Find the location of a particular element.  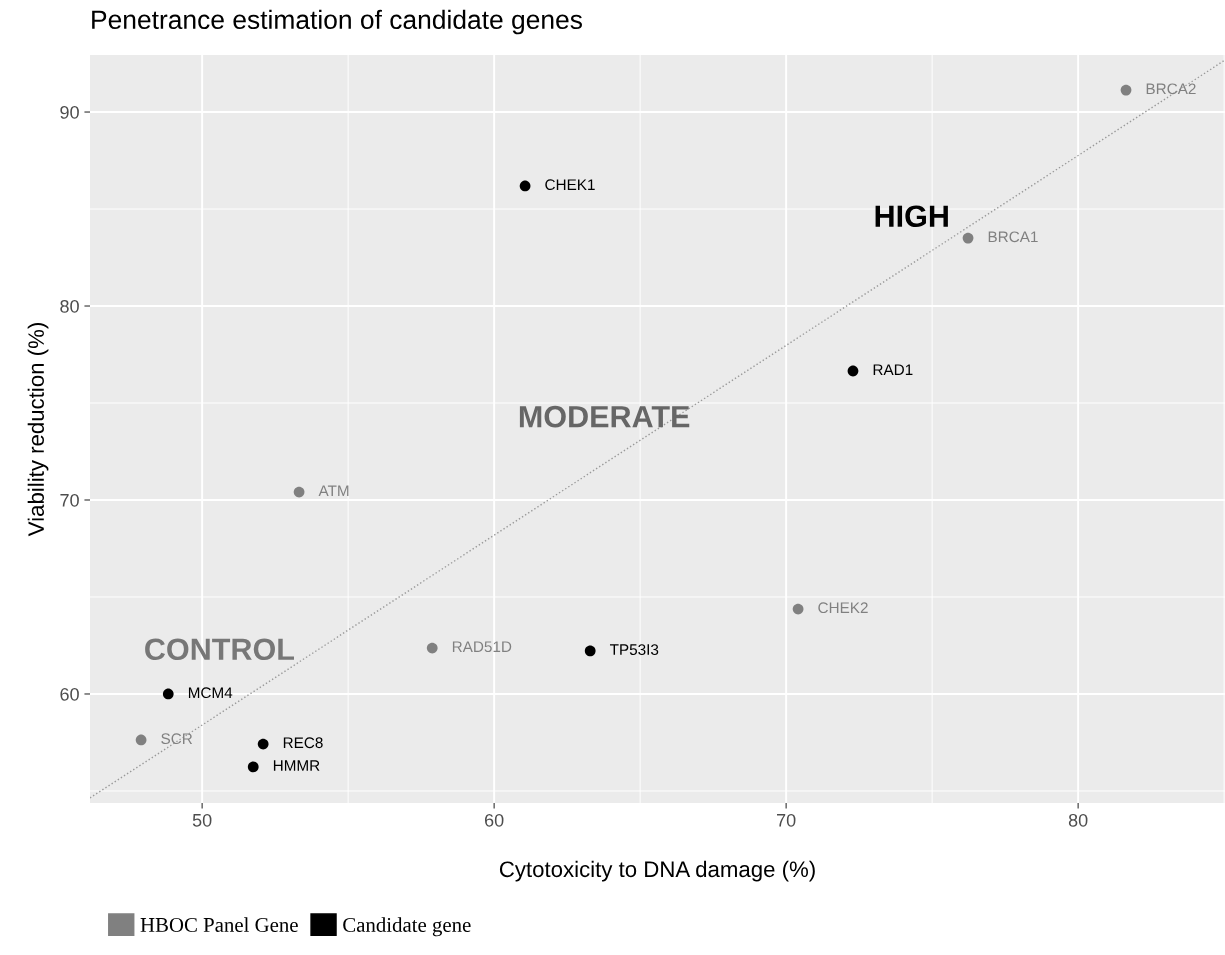

x-tick-label: 80 is located at coordinates (1078, 820).